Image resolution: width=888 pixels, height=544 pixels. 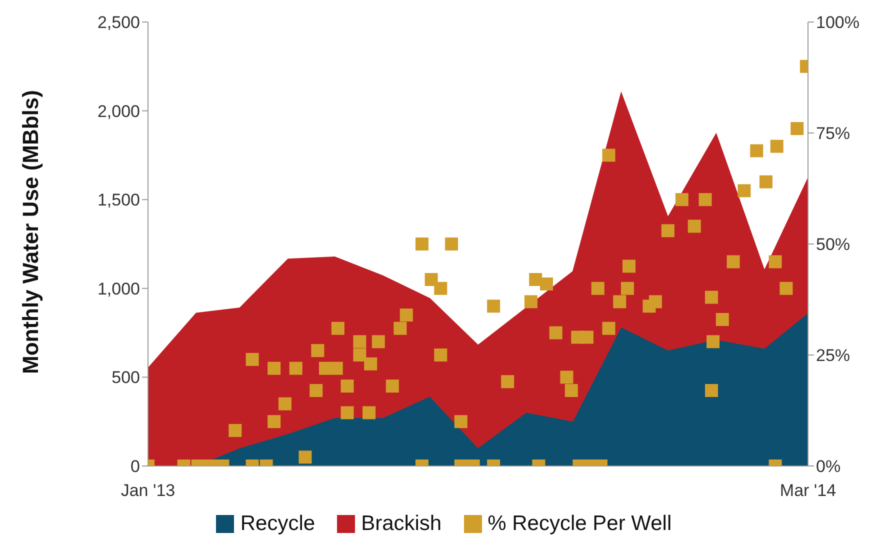 I want to click on y2-tick-label: 50%, so click(x=833, y=244).